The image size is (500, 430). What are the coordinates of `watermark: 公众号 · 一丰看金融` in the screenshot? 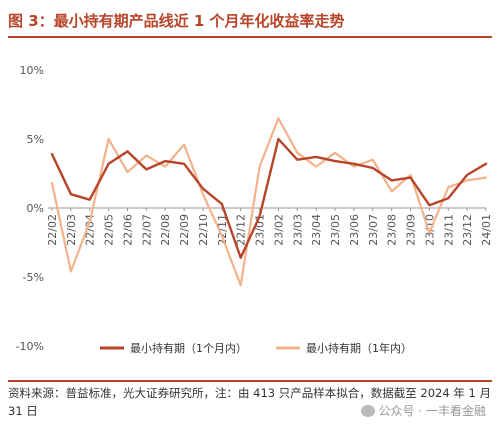 It's located at (423, 410).